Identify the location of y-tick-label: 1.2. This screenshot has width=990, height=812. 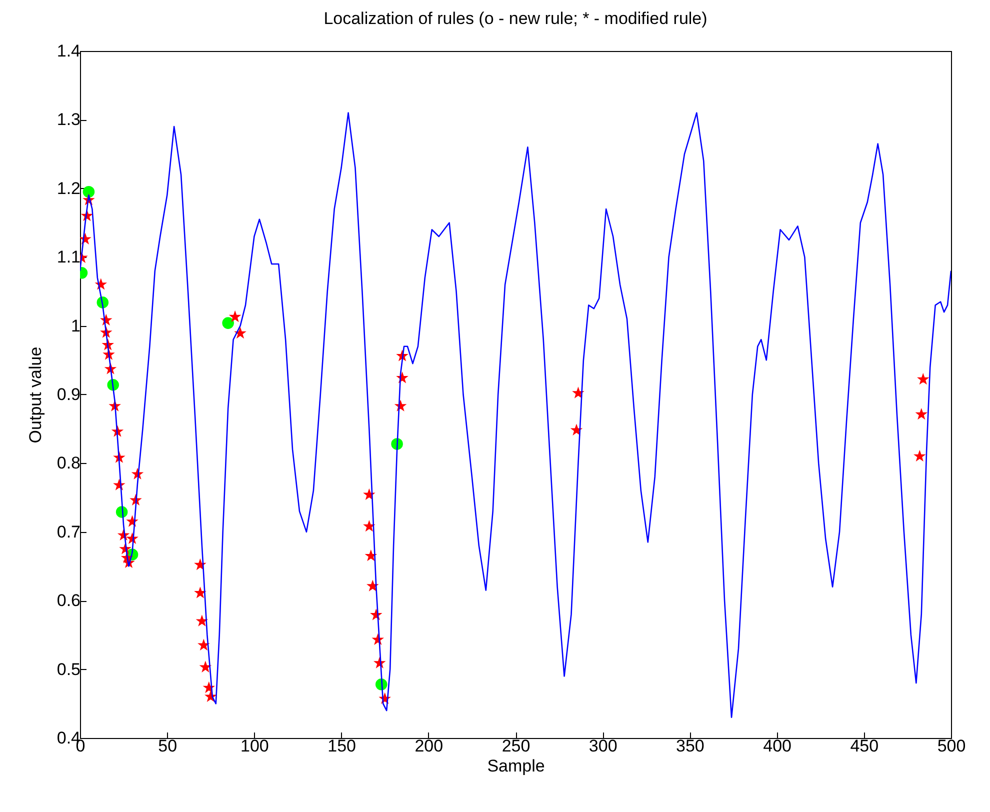
(68, 188).